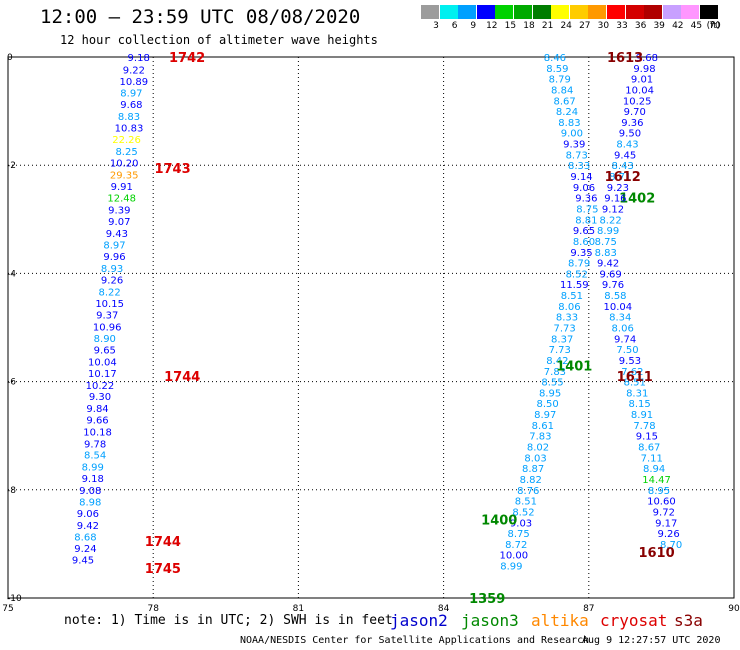  I want to click on wave-height-value: 7.11, so click(652, 458).